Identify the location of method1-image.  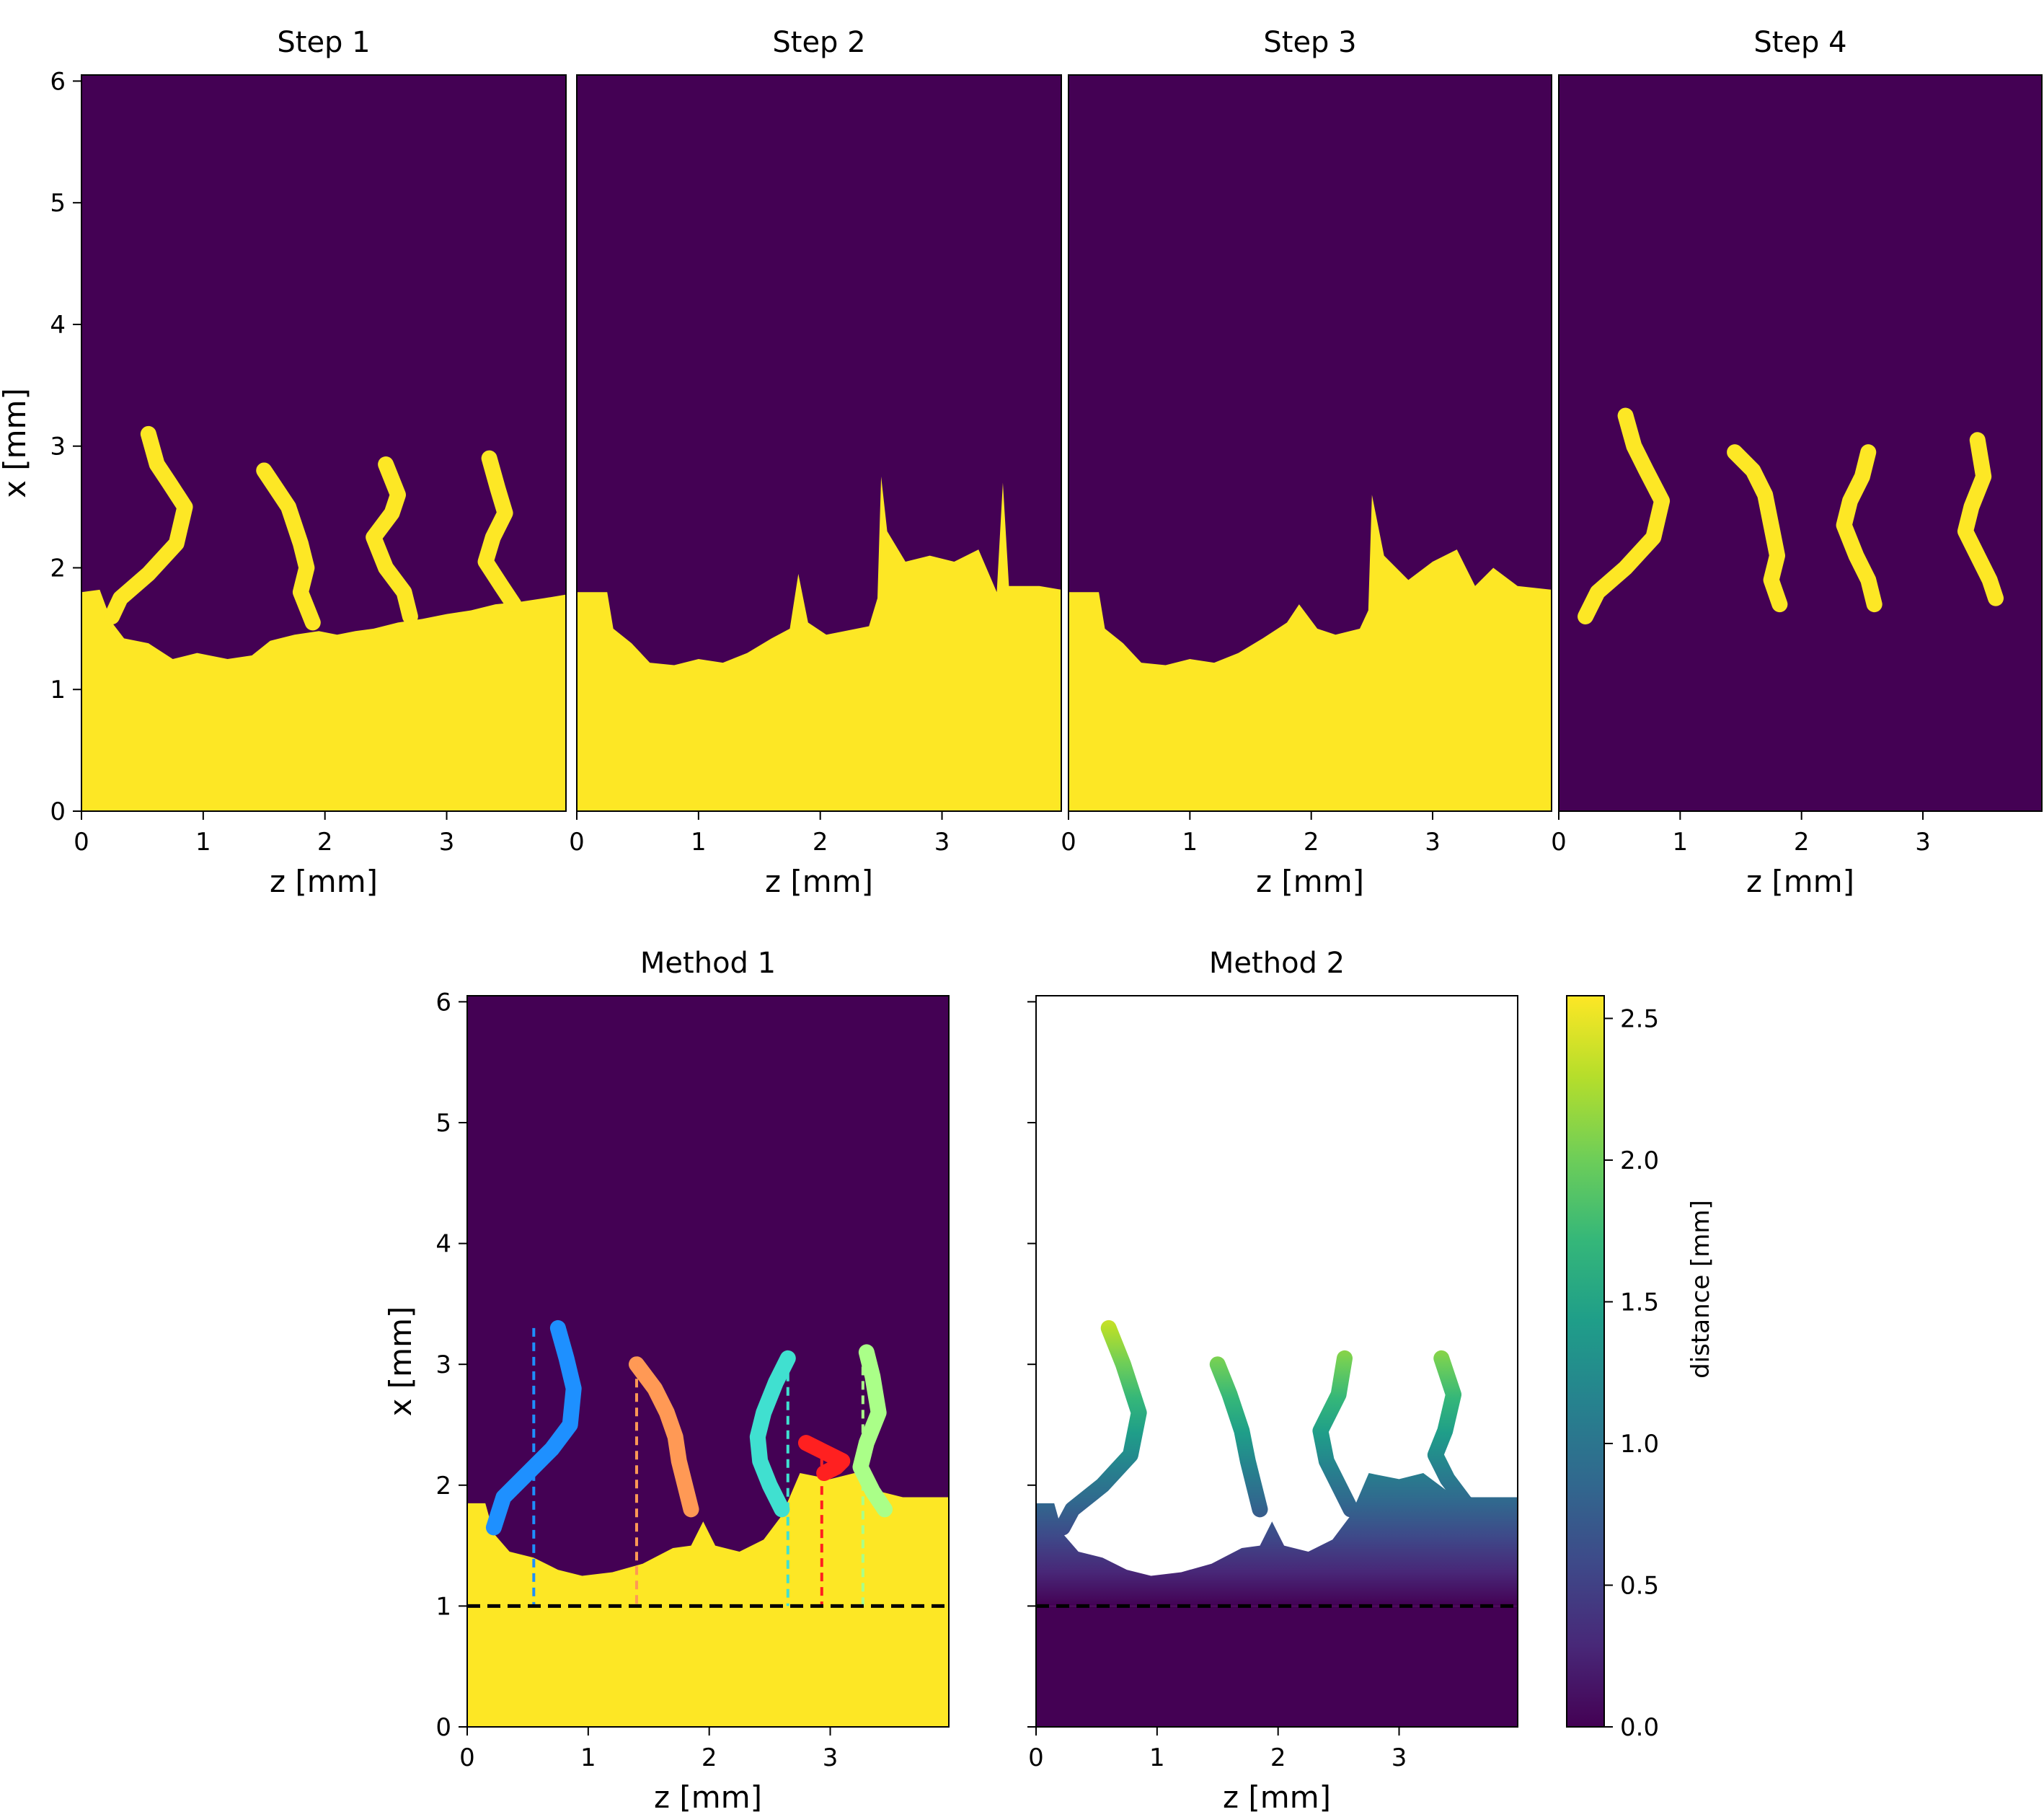
(708, 1361).